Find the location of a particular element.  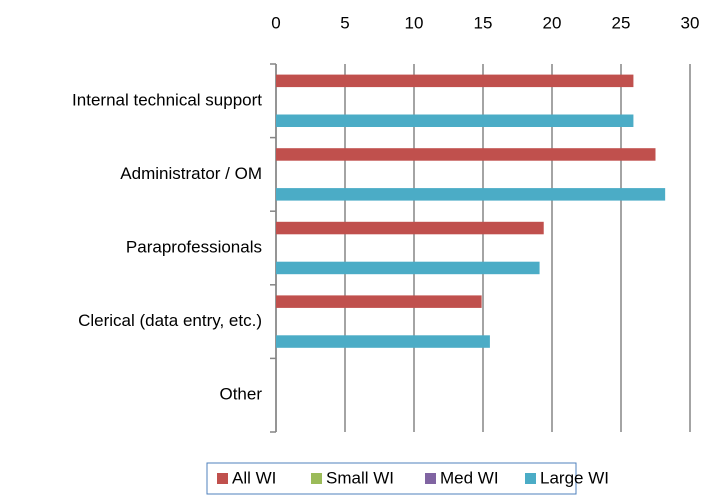

x-tick-label: 5 is located at coordinates (344, 22).